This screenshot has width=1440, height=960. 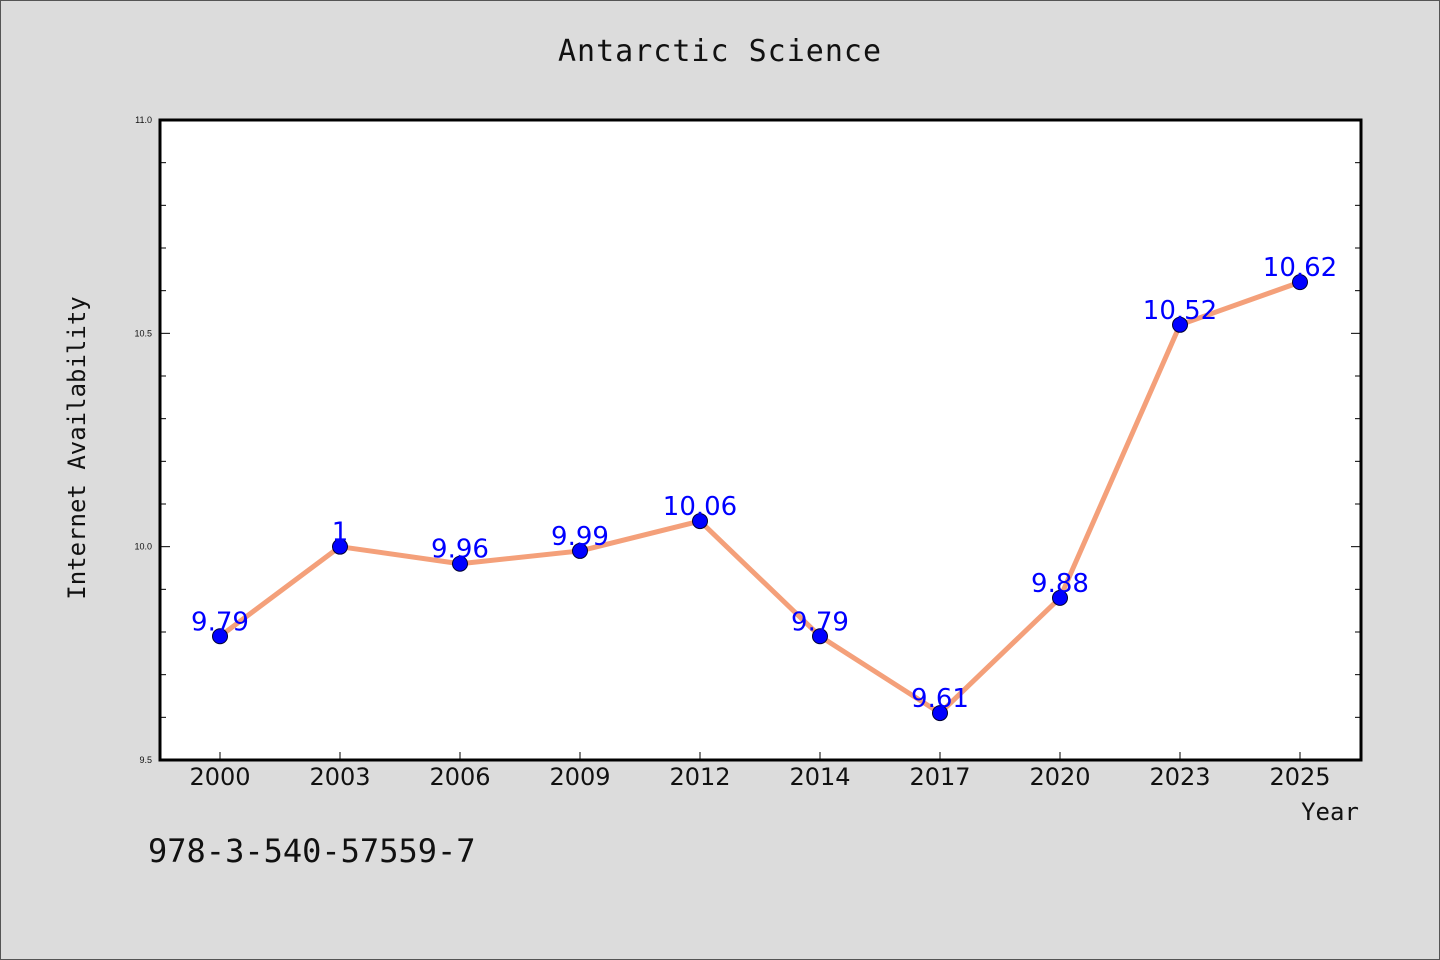 What do you see at coordinates (312, 851) in the screenshot?
I see `identifier-code: 978-3-540-57559-7` at bounding box center [312, 851].